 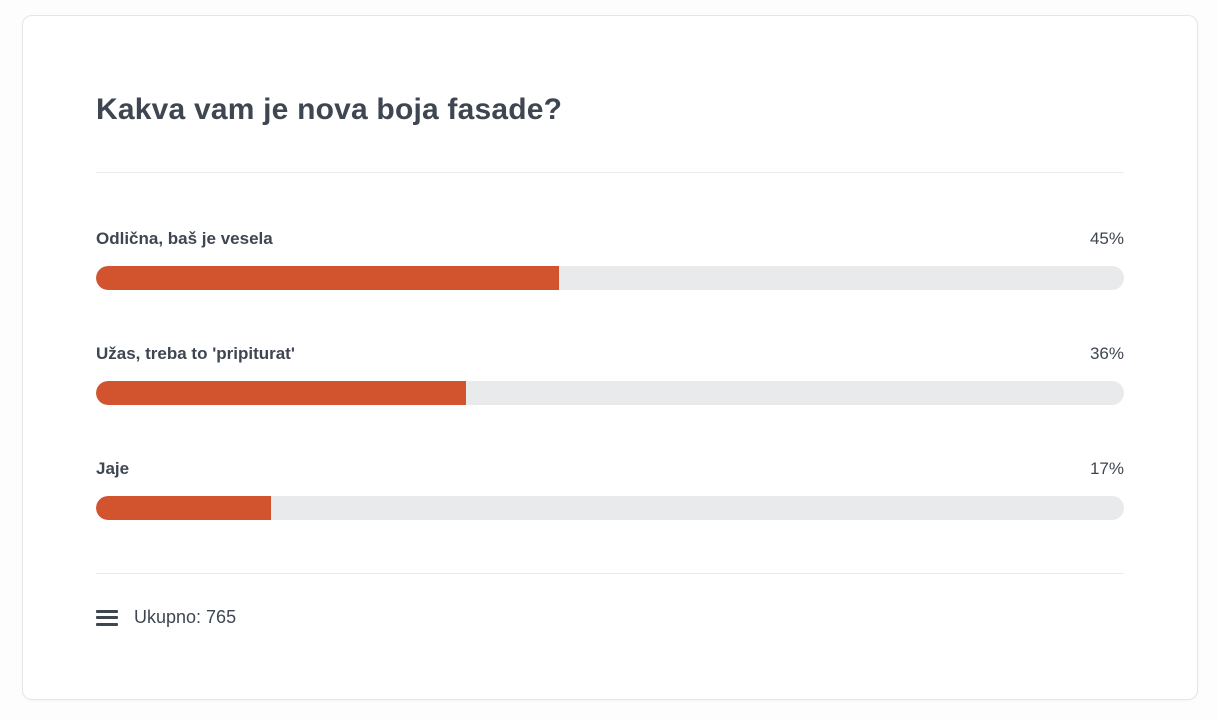 What do you see at coordinates (107, 617) in the screenshot?
I see `list-menu-icon` at bounding box center [107, 617].